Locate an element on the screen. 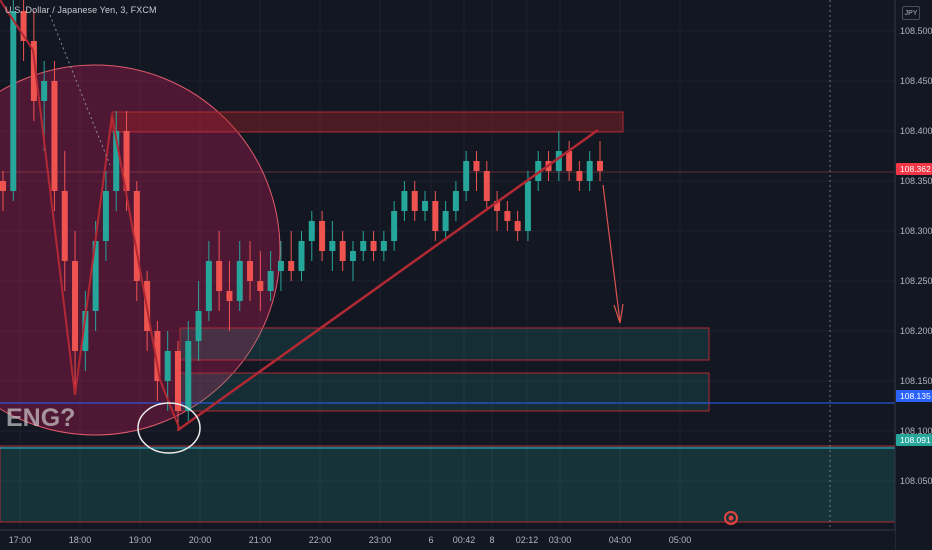 The height and width of the screenshot is (550, 932). price-tags: 108.362 108.135 108.091 is located at coordinates (914, 304).